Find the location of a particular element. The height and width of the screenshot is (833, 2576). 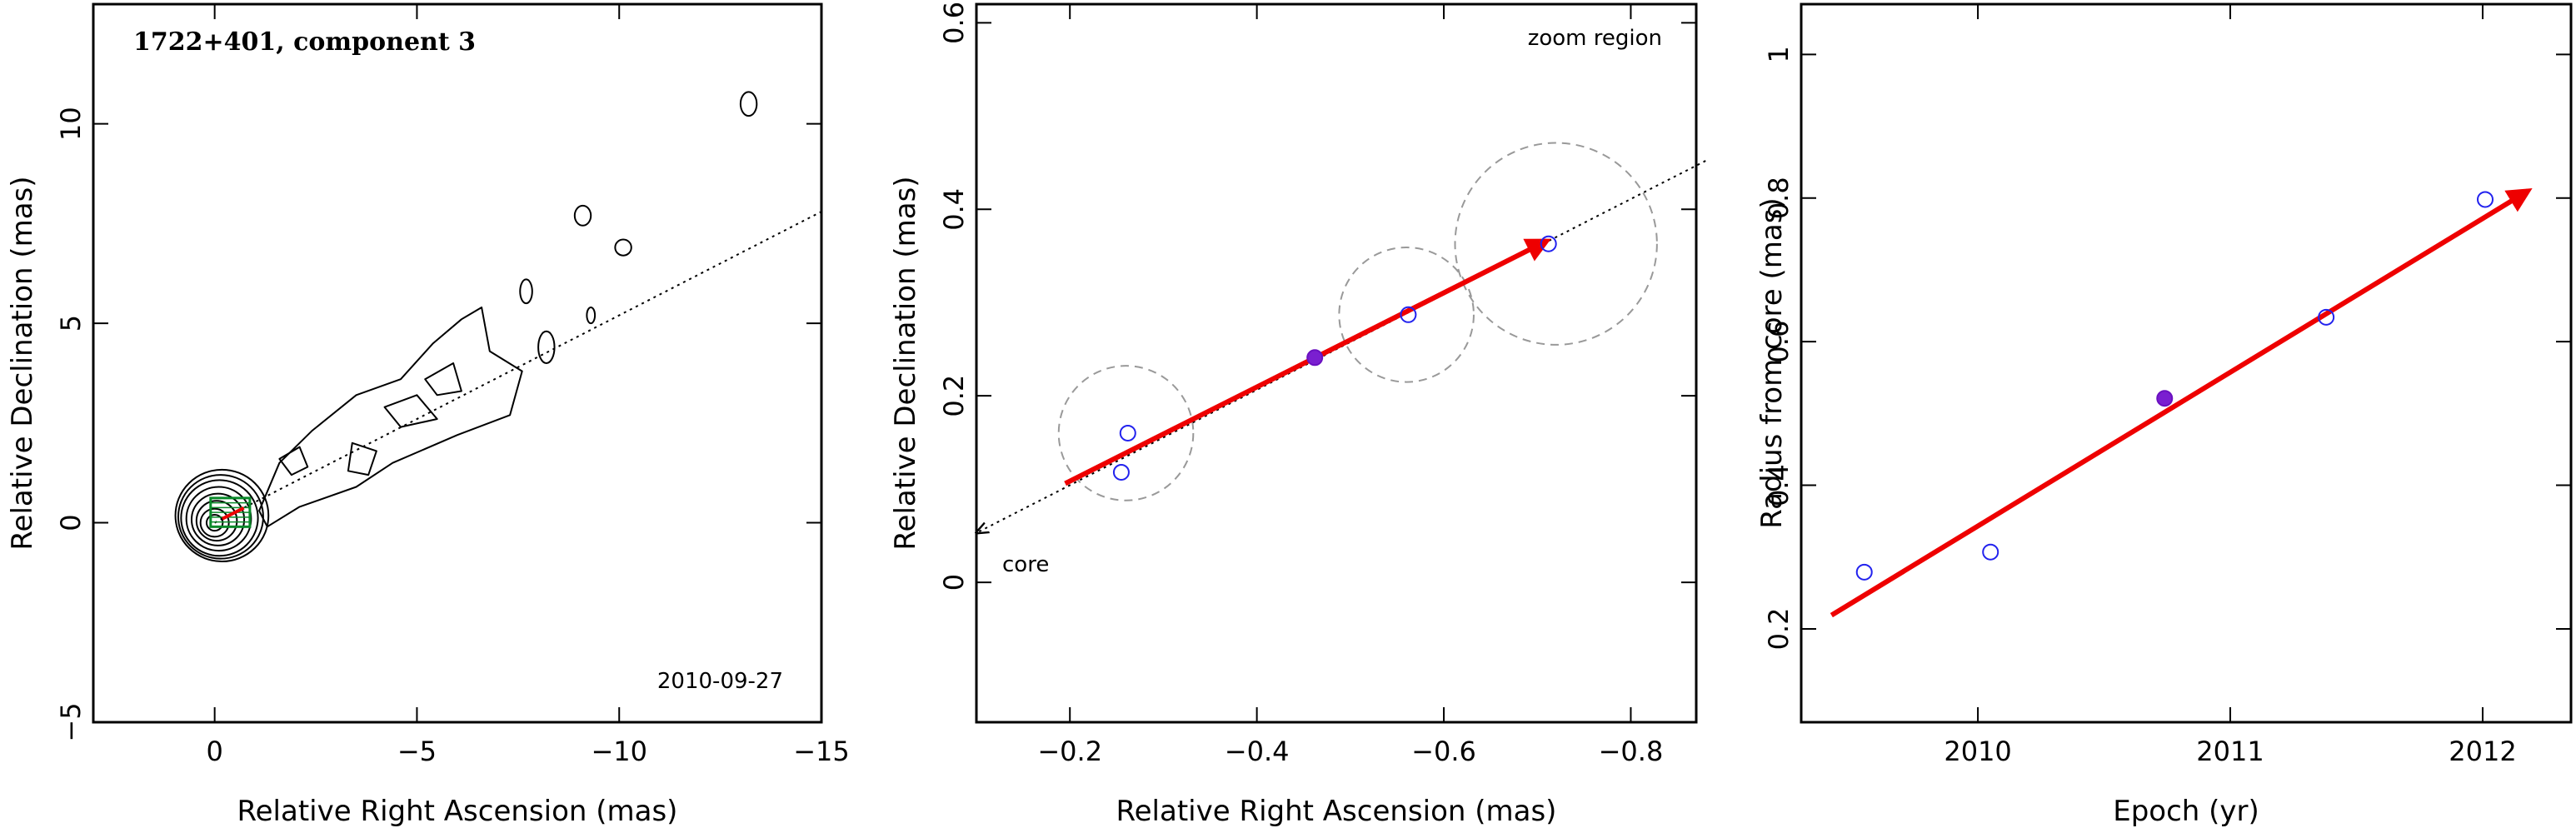

zoom-box is located at coordinates (230, 512).